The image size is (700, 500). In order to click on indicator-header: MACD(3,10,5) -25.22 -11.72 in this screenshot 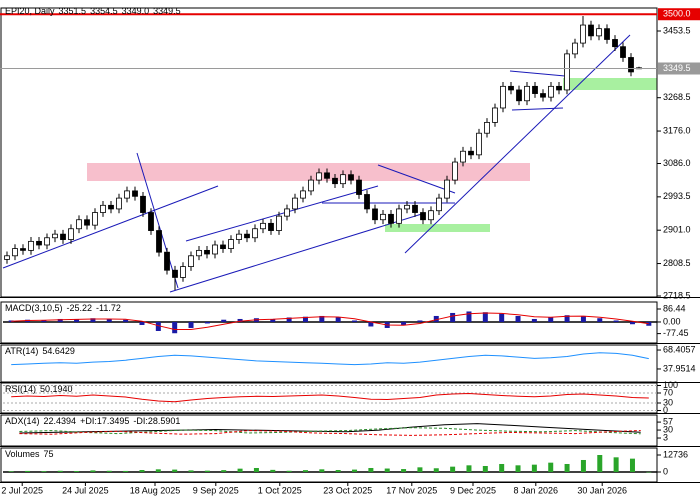, I will do `click(63, 308)`.